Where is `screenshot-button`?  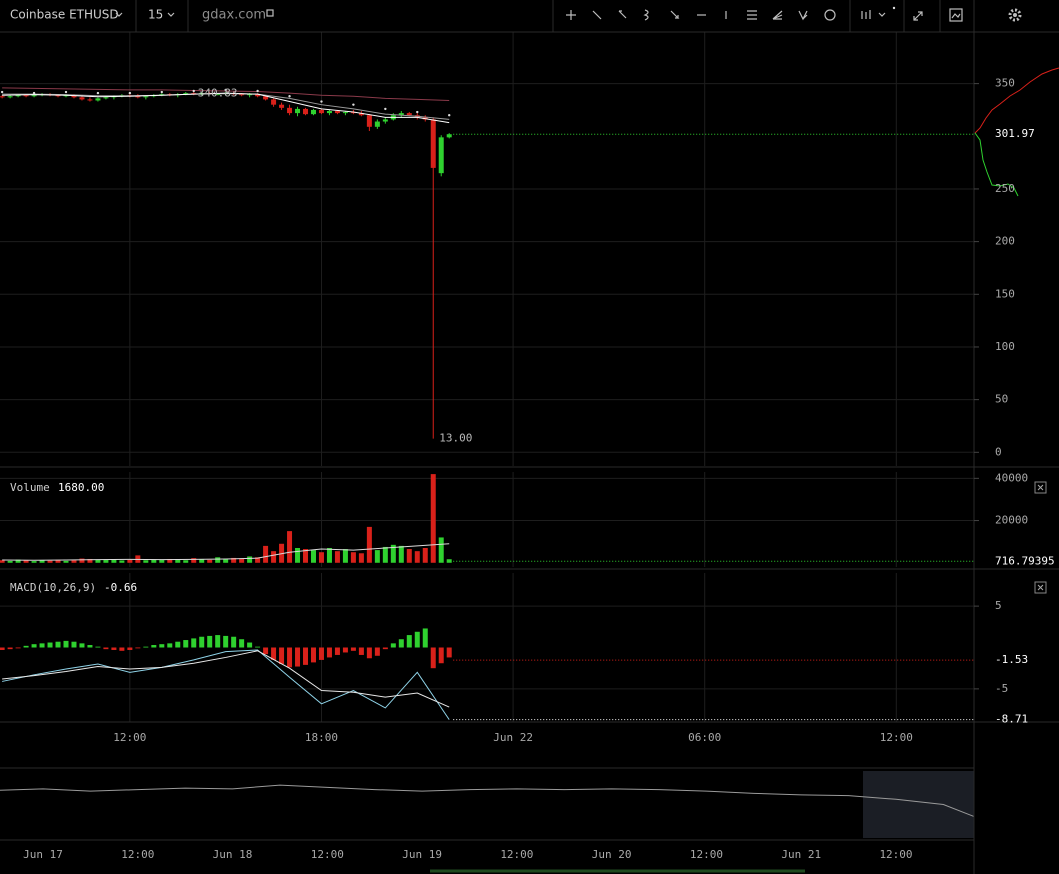 screenshot-button is located at coordinates (956, 15).